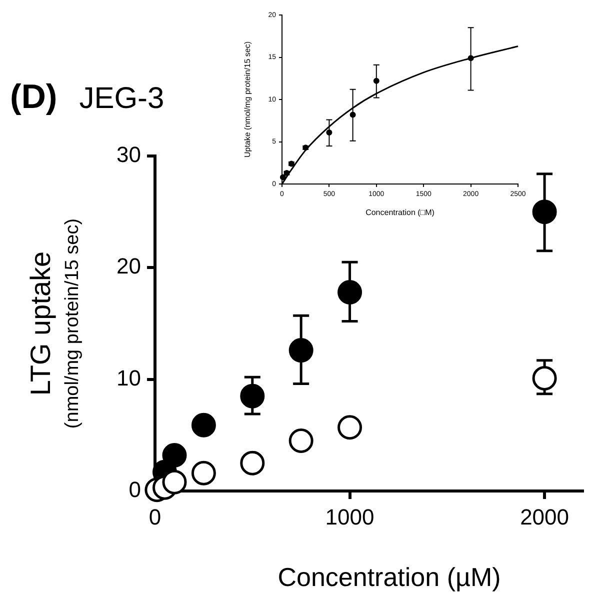 The image size is (597, 610). Describe the element at coordinates (54, 323) in the screenshot. I see `y-axis-title: LTG uptake (nmol/mg protein/15 sec)` at that location.